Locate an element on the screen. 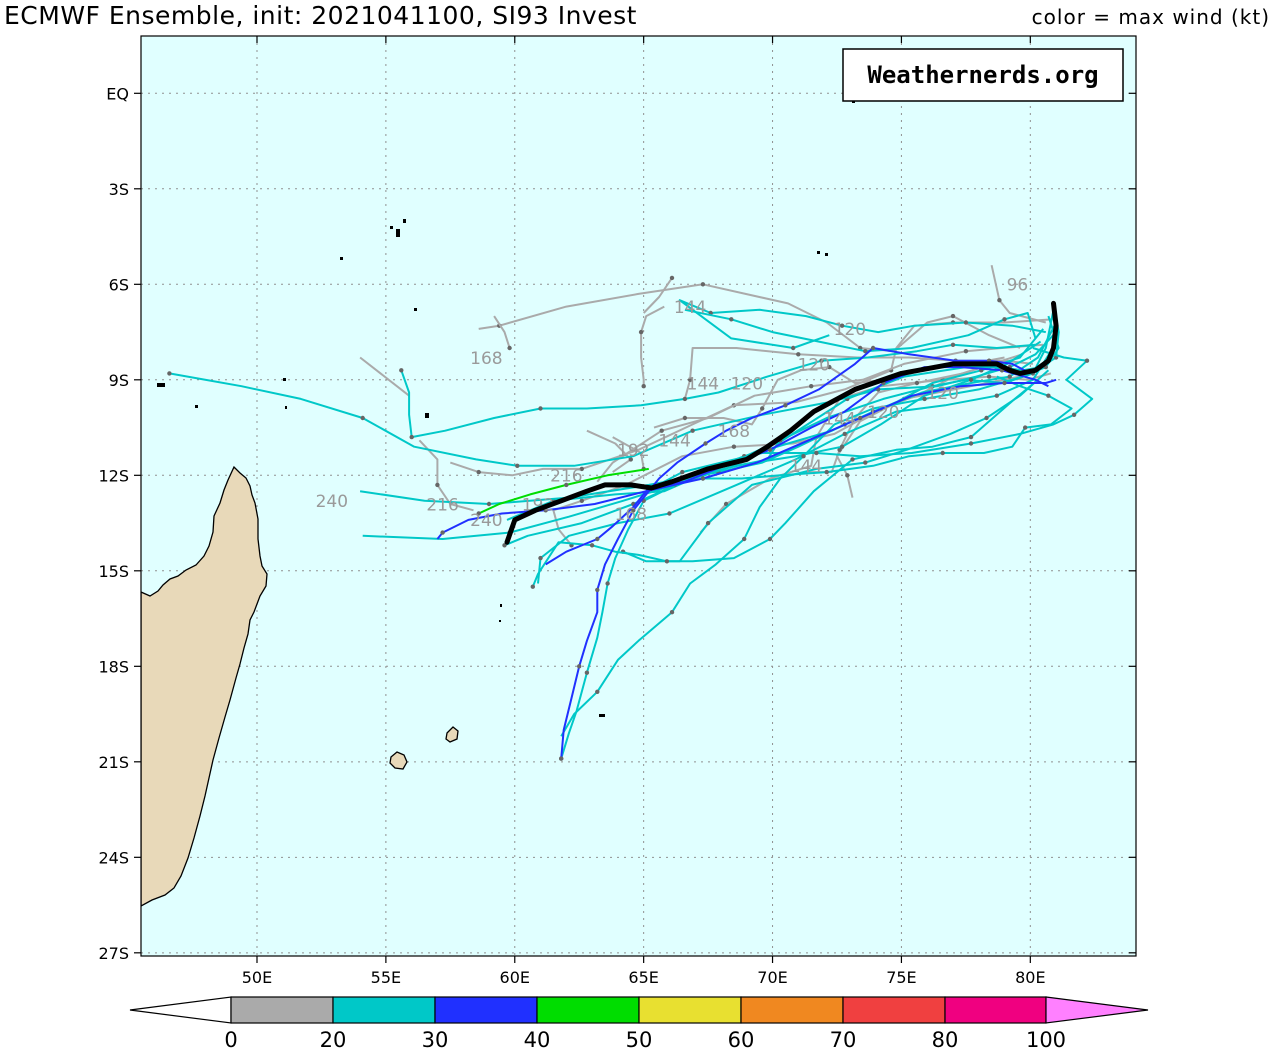 The width and height of the screenshot is (1278, 1053). x-tick-label: 60E is located at coordinates (515, 977).